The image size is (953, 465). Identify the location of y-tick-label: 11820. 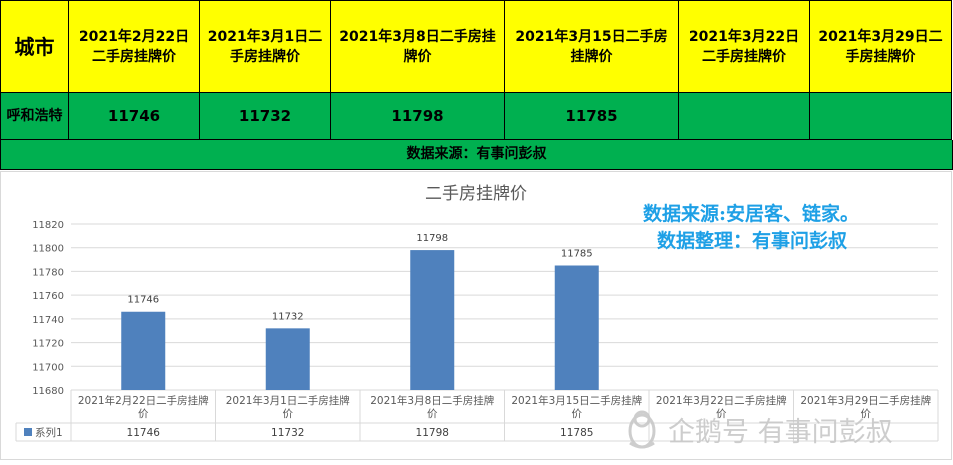
(48, 225).